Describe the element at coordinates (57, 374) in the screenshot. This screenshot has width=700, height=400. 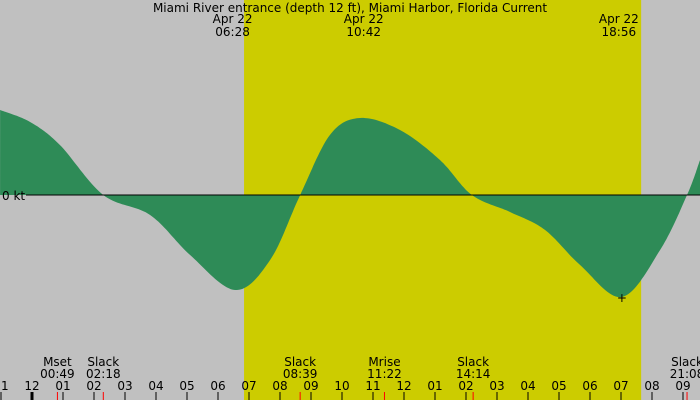
I see `event-time: 00:49` at that location.